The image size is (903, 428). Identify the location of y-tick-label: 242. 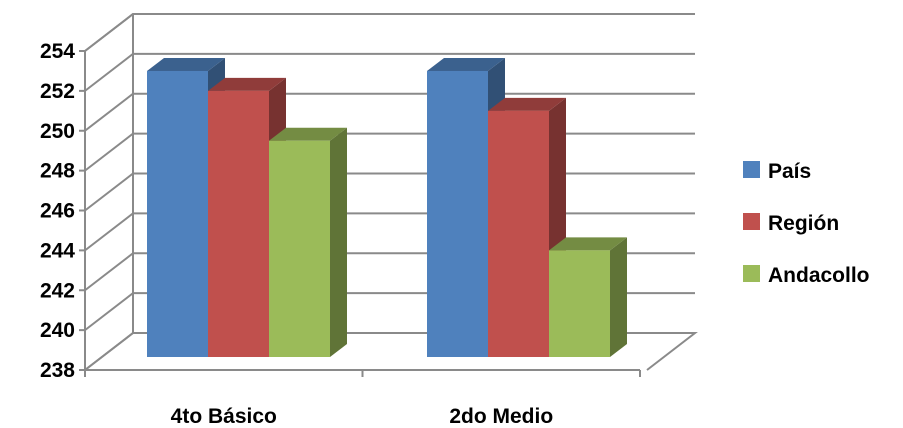
(57, 290).